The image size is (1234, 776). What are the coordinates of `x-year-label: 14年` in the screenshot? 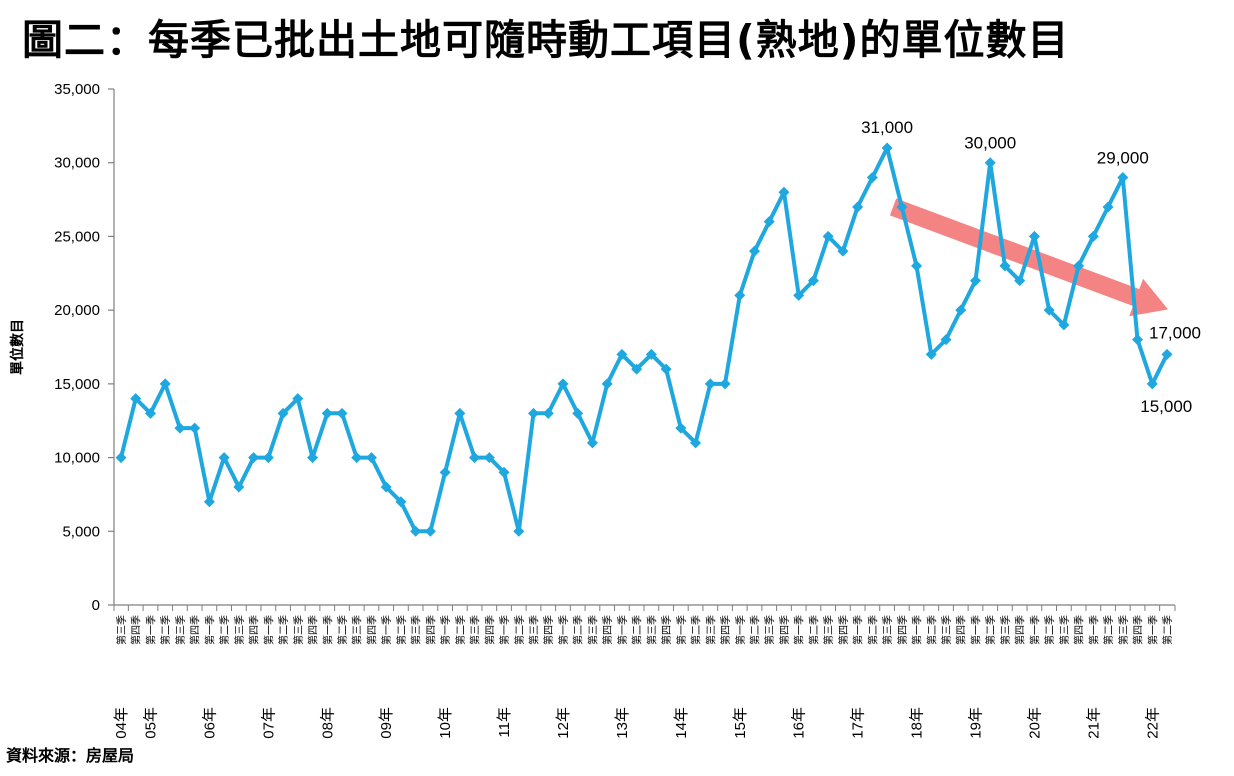 It's located at (681, 723).